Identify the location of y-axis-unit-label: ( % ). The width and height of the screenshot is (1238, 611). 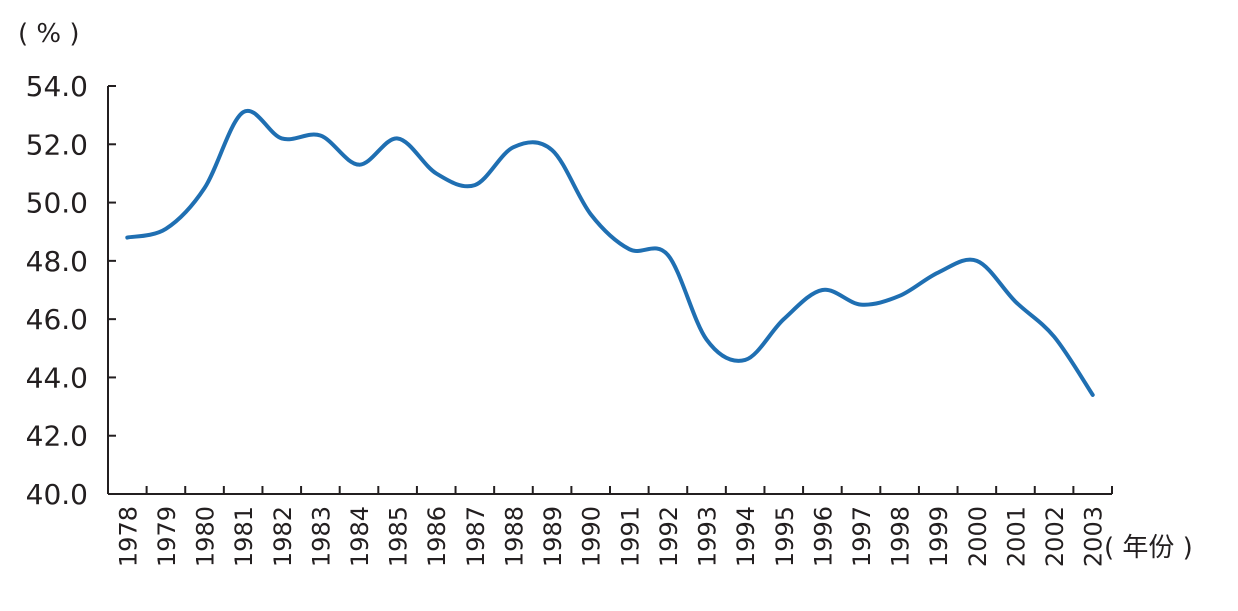
(49, 34).